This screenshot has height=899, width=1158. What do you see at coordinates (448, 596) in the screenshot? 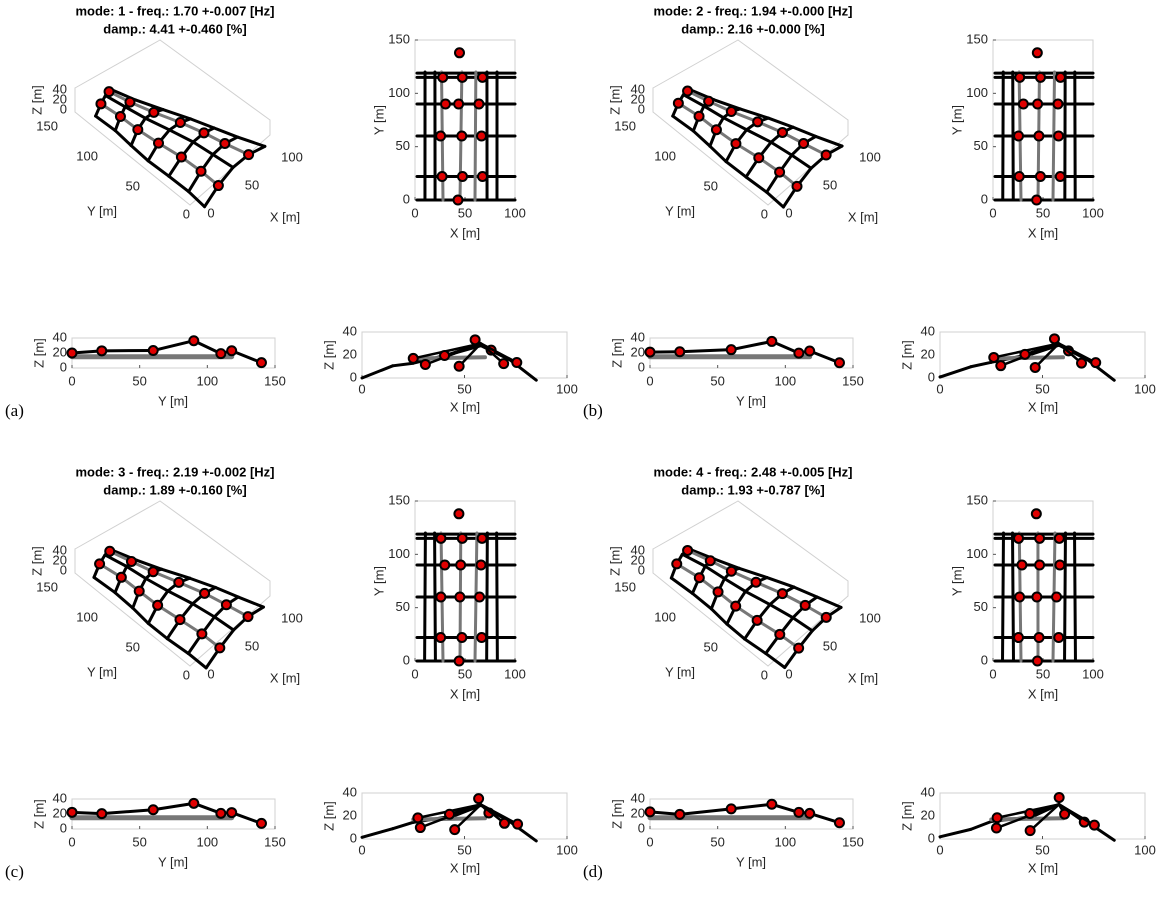
I see `plan-view: 0 50 100 0 50 100 150 X [m] Y [m]` at bounding box center [448, 596].